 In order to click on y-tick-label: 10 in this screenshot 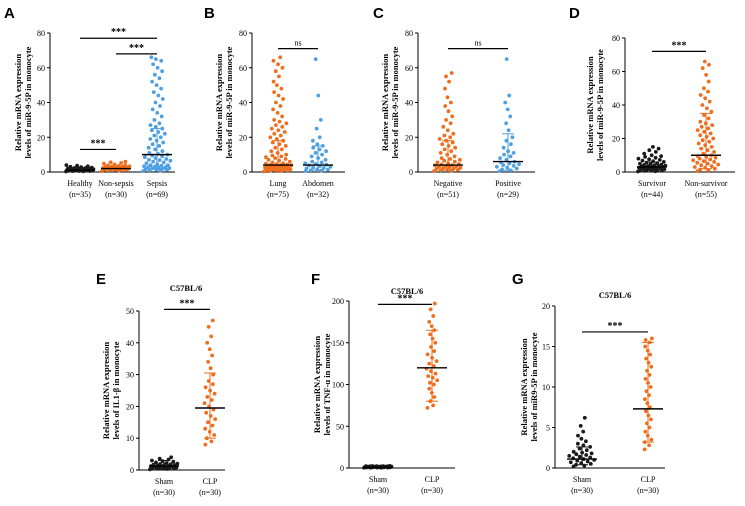, I will do `click(130, 438)`.